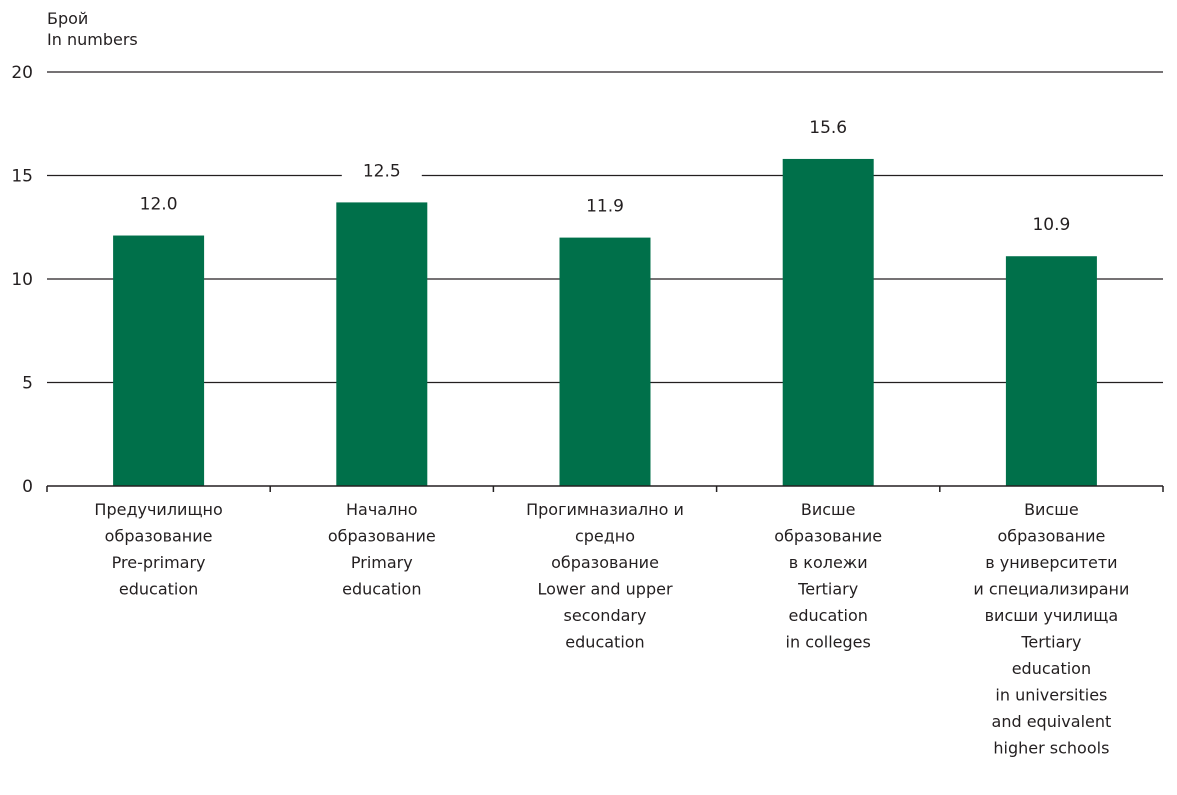  I want to click on y-tick-label: 10, so click(22, 280).